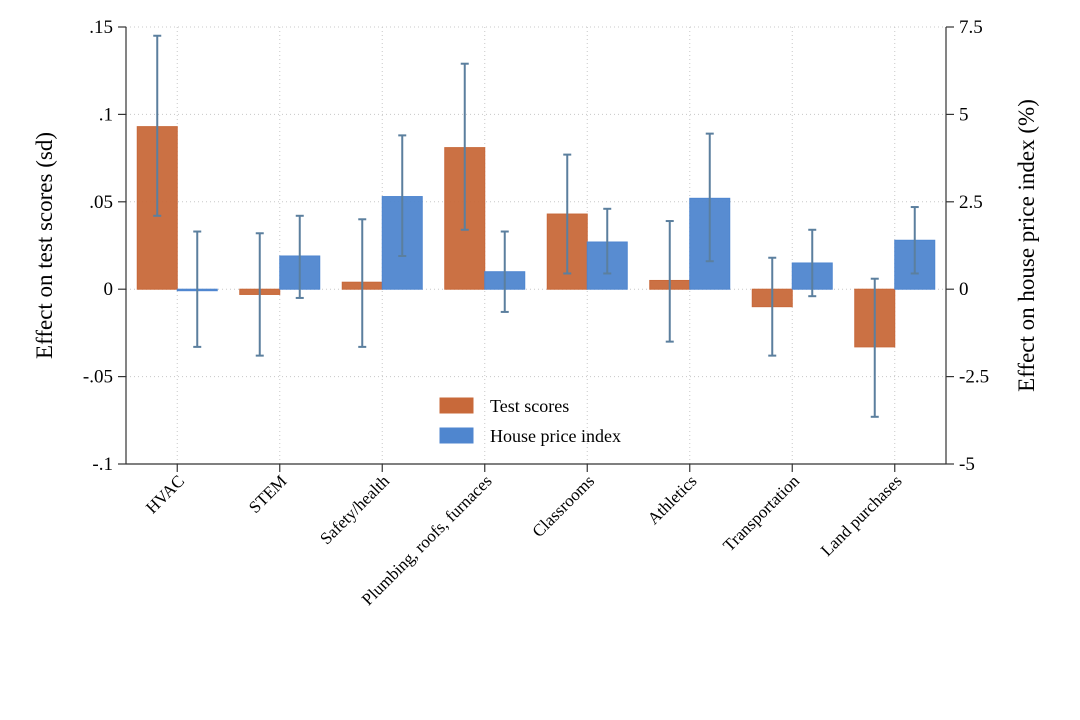 The width and height of the screenshot is (1080, 720). I want to click on x-tick-label-hvac: HVAC, so click(165, 494).